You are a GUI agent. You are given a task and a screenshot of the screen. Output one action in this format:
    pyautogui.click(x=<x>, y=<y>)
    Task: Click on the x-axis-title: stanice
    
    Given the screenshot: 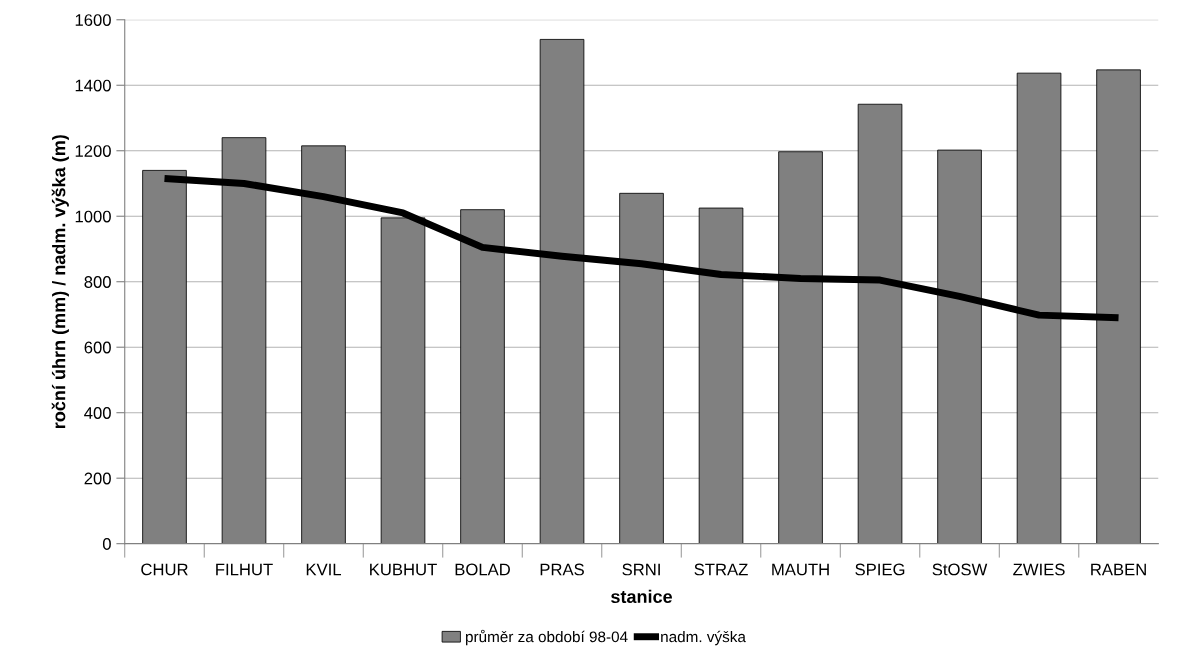 What is the action you would take?
    pyautogui.click(x=642, y=596)
    